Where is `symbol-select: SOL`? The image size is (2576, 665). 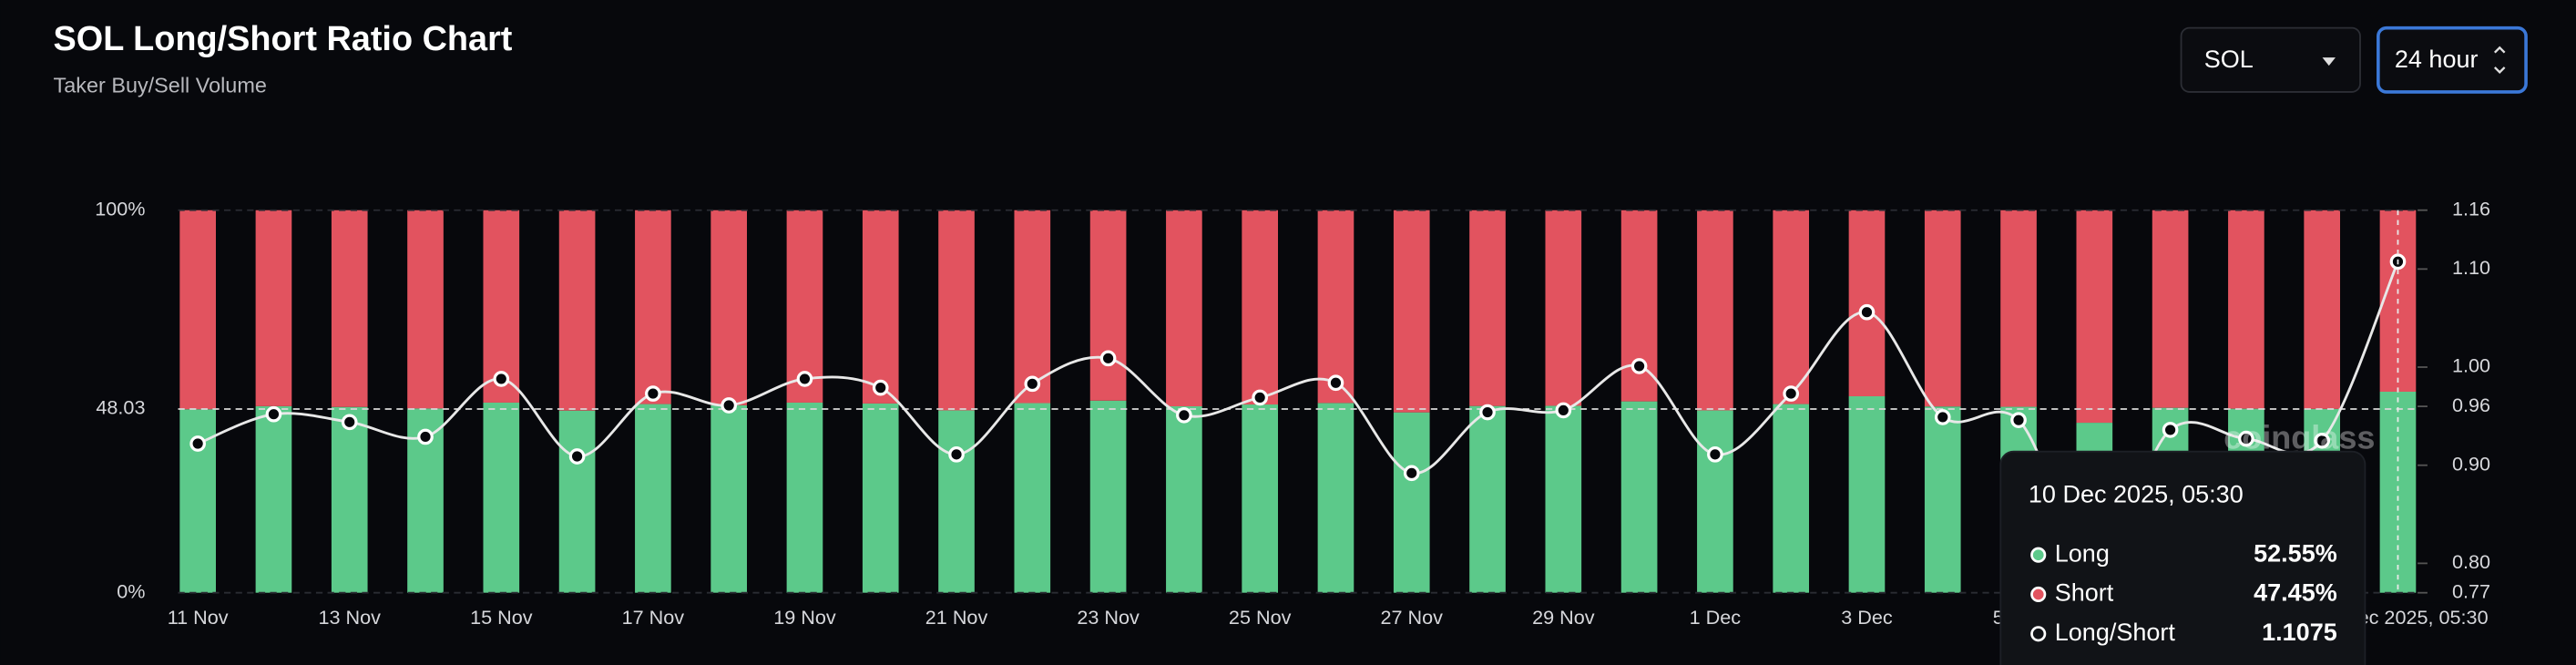 symbol-select: SOL is located at coordinates (2270, 60).